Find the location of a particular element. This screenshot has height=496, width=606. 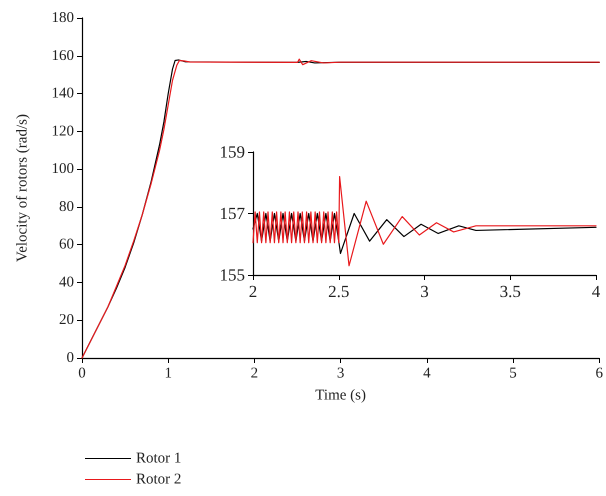

y-tick-label: 0 is located at coordinates (70, 358).